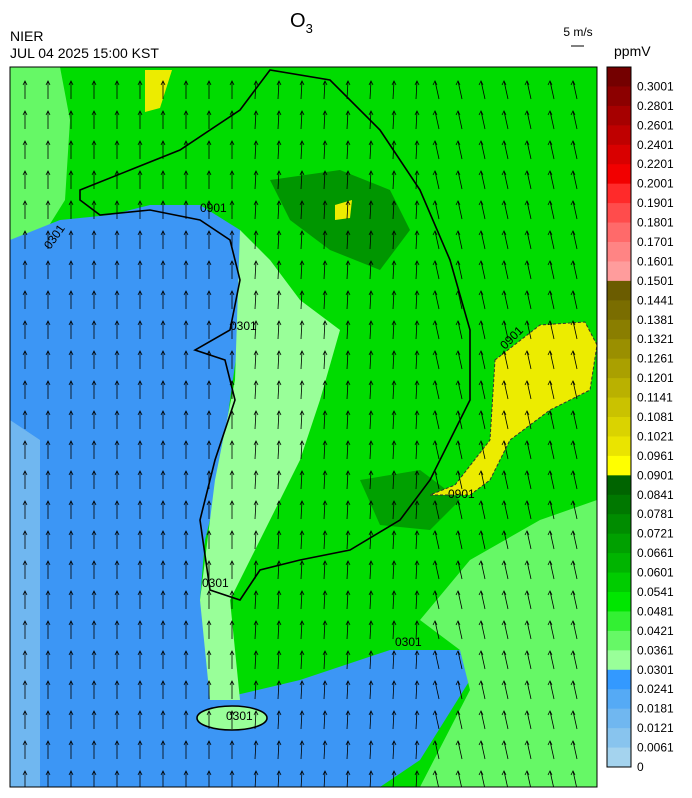 This screenshot has width=692, height=798. Describe the element at coordinates (655, 261) in the screenshot. I see `colorbar-label: 0.1601` at that location.